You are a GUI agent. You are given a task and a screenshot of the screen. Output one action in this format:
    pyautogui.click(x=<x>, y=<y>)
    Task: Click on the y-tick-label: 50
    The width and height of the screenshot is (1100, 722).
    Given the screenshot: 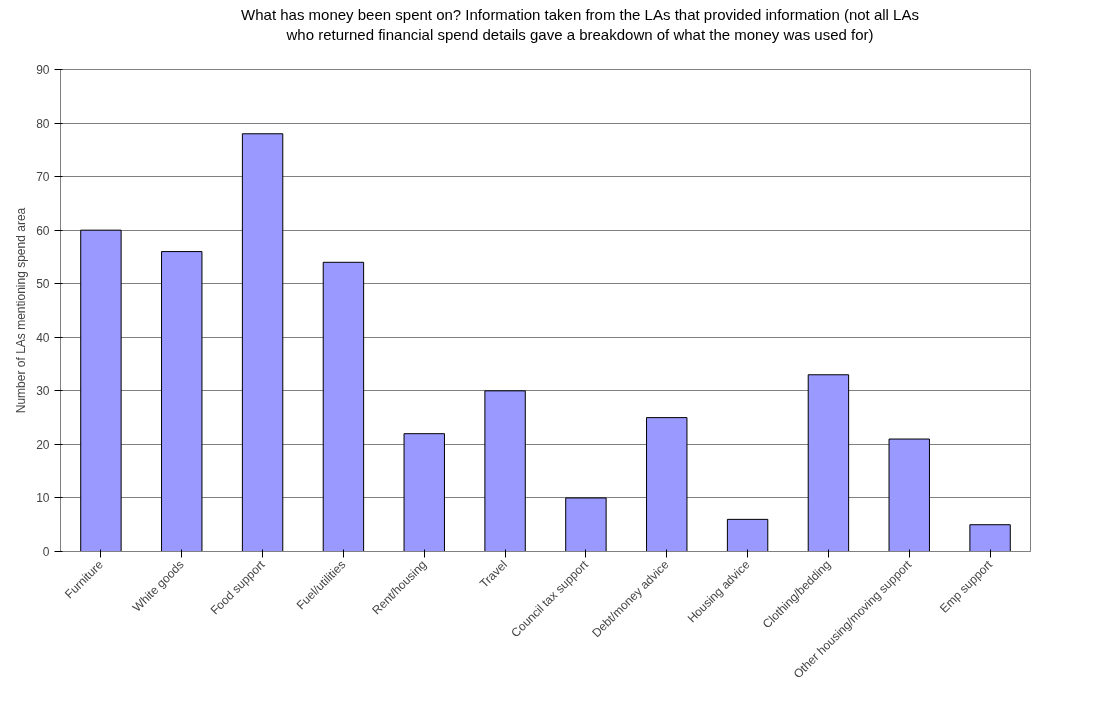 What is the action you would take?
    pyautogui.click(x=43, y=284)
    